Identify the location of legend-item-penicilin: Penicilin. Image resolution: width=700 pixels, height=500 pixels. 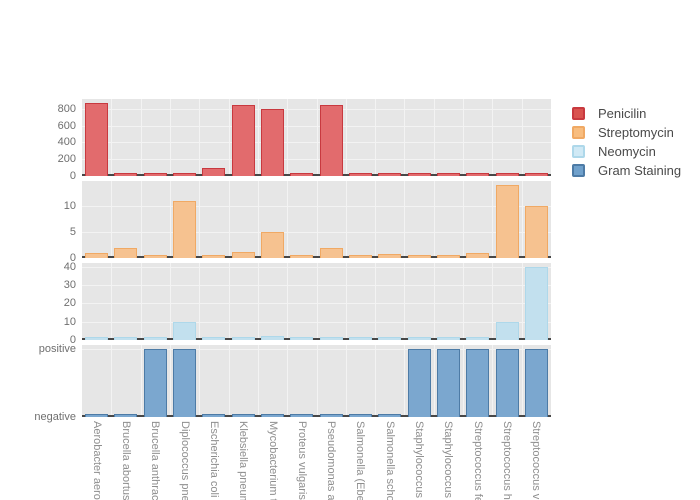
(626, 113).